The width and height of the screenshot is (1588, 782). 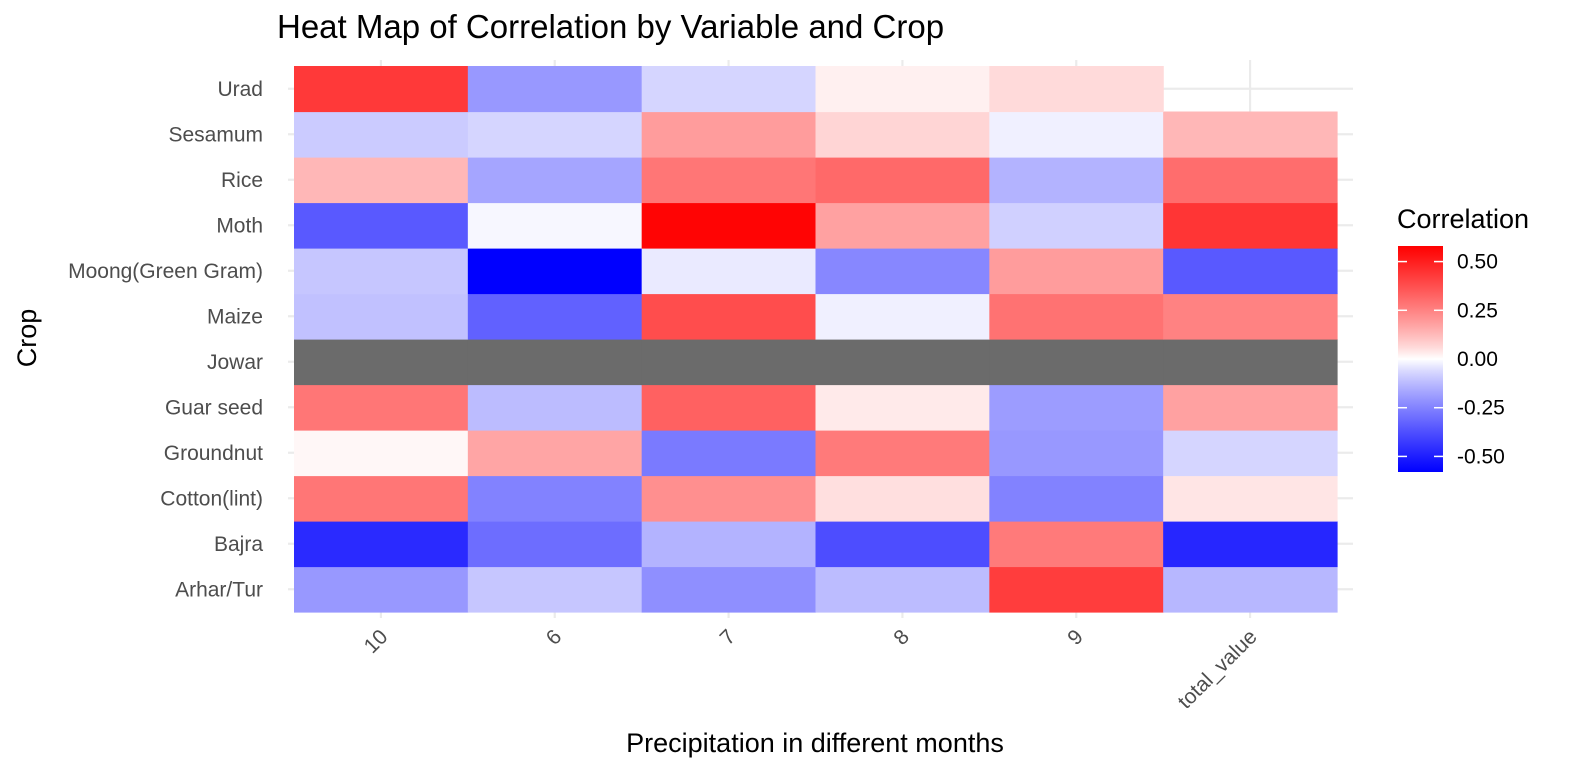 What do you see at coordinates (213, 453) in the screenshot?
I see `y-tick-label: Groundnut` at bounding box center [213, 453].